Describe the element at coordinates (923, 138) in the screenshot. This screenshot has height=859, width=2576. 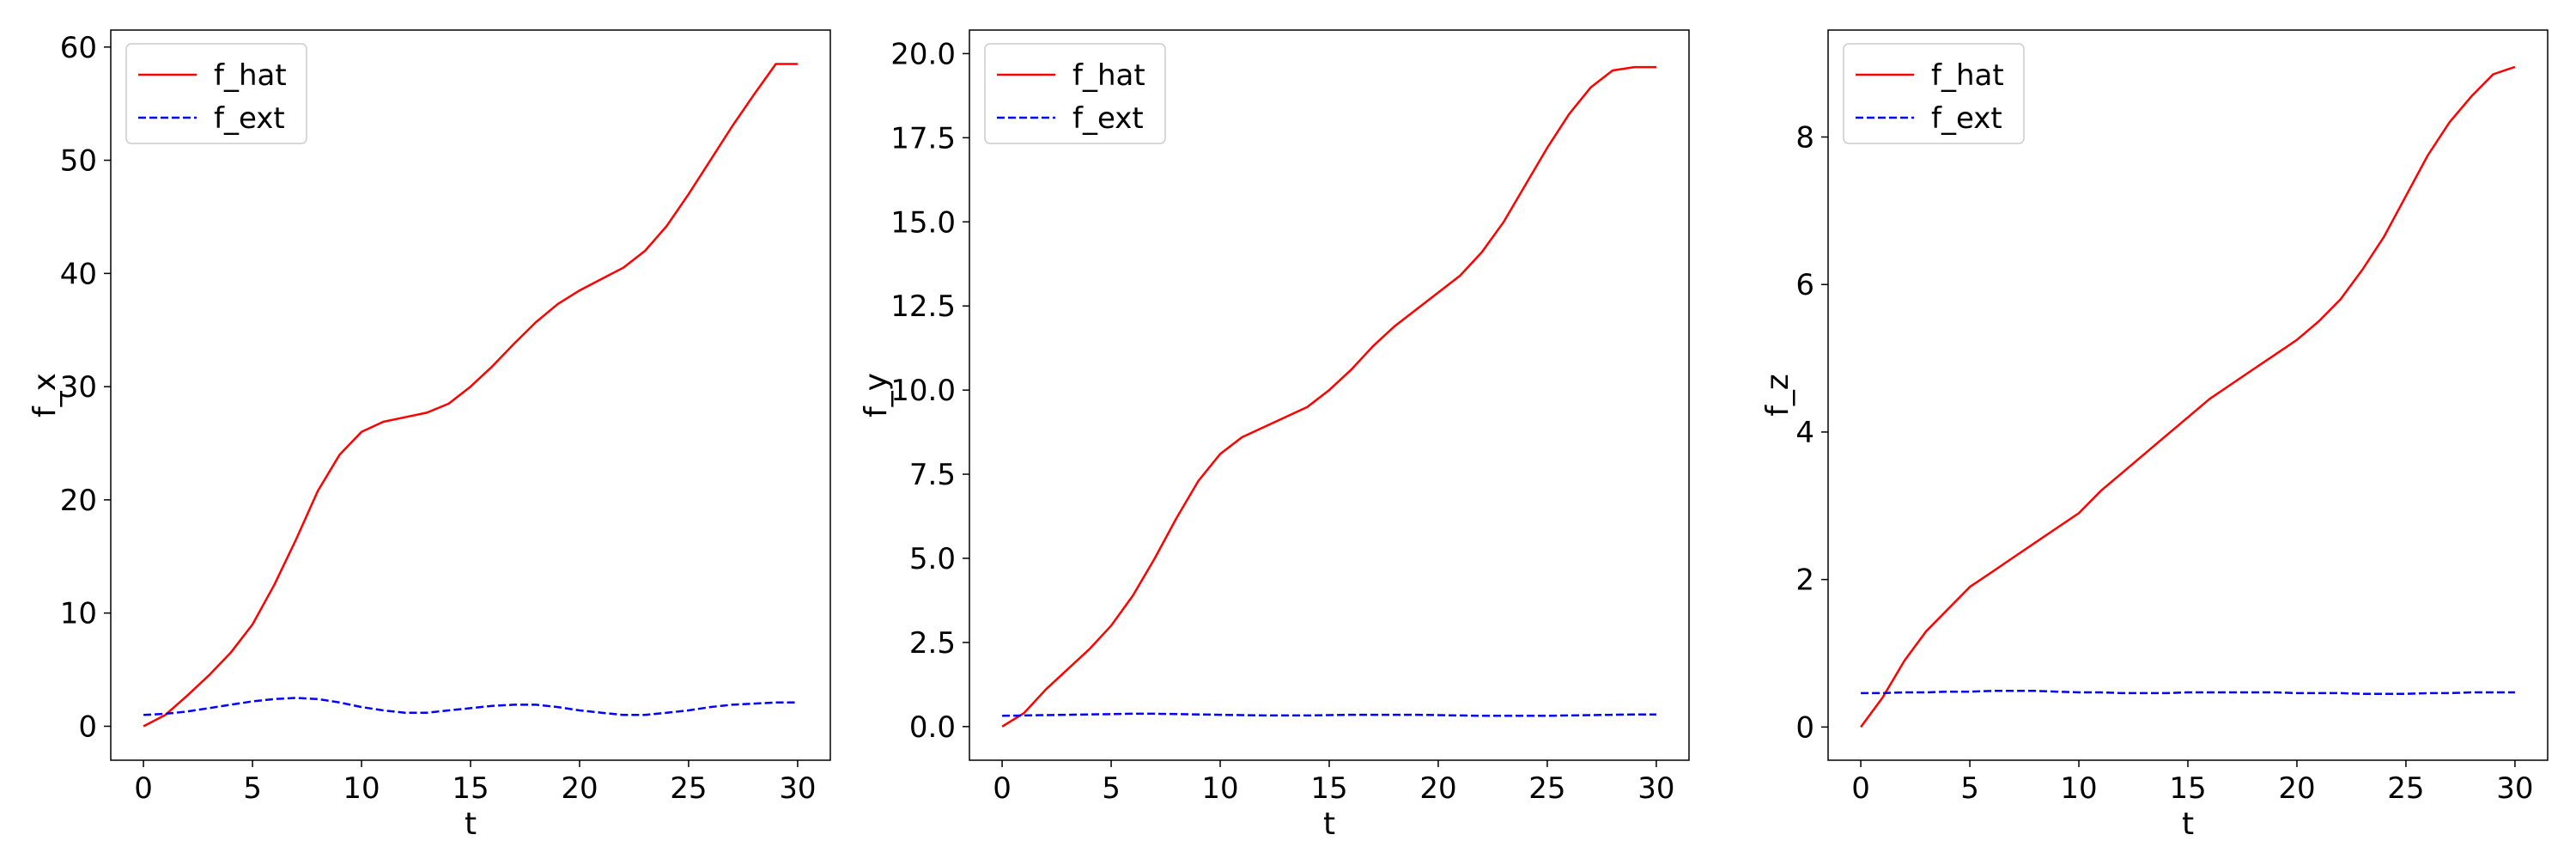
I see `y-tick-label: 17.5` at that location.